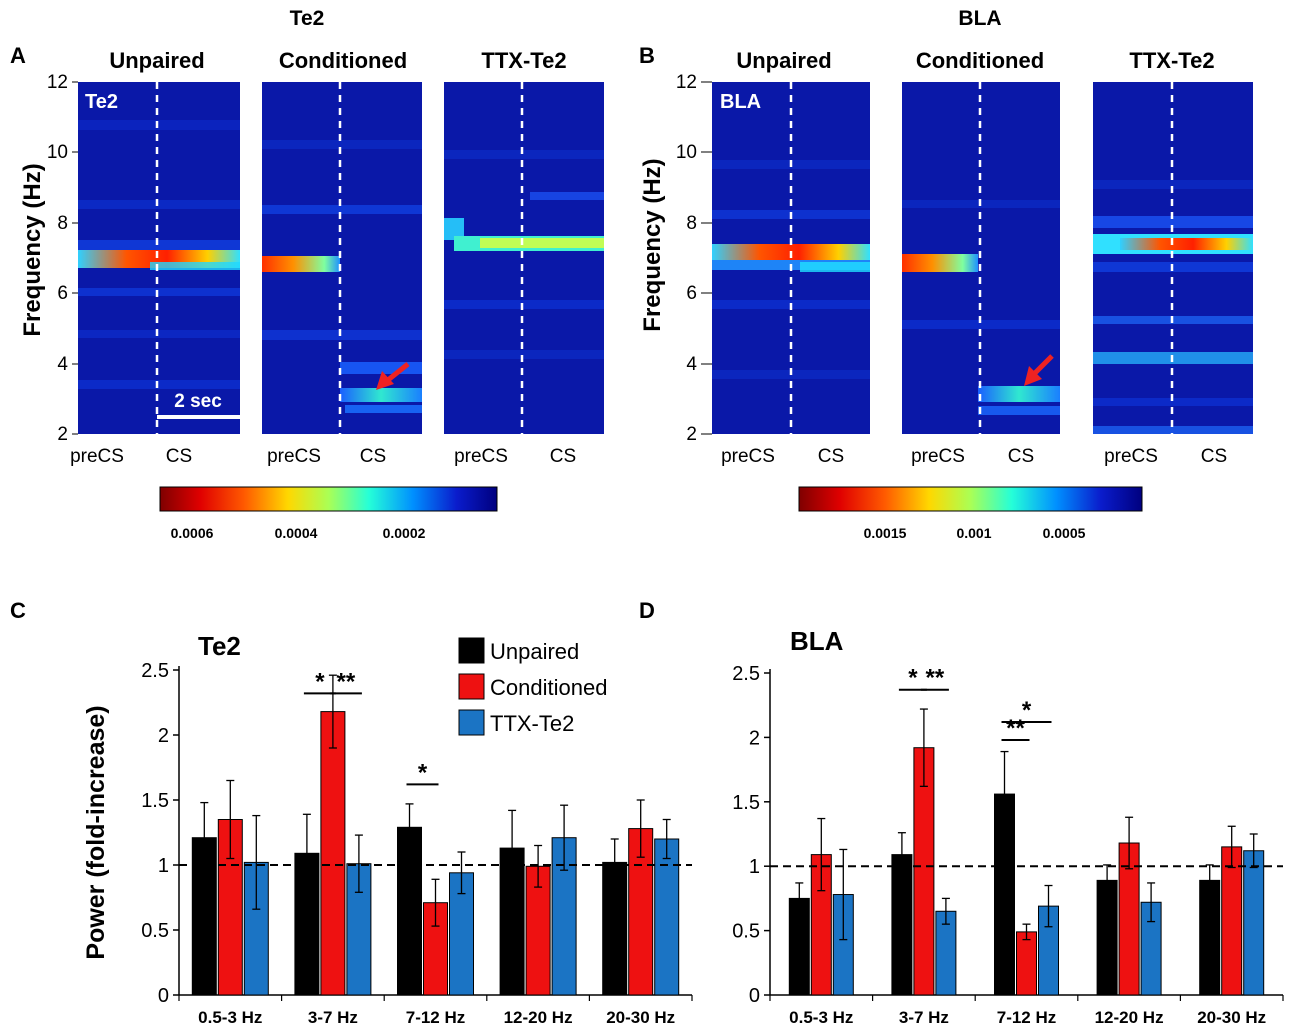 Image resolution: width=1300 pixels, height=1030 pixels. I want to click on colorbar-tick: 0.0015, so click(885, 533).